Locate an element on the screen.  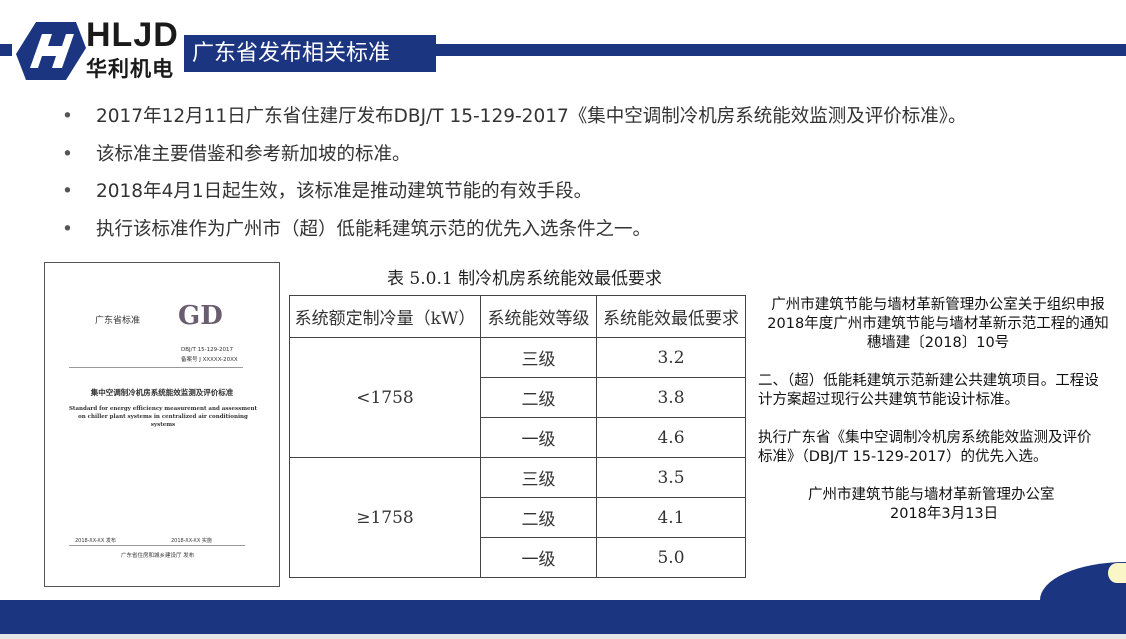
logo-mark-icon is located at coordinates (51, 51).